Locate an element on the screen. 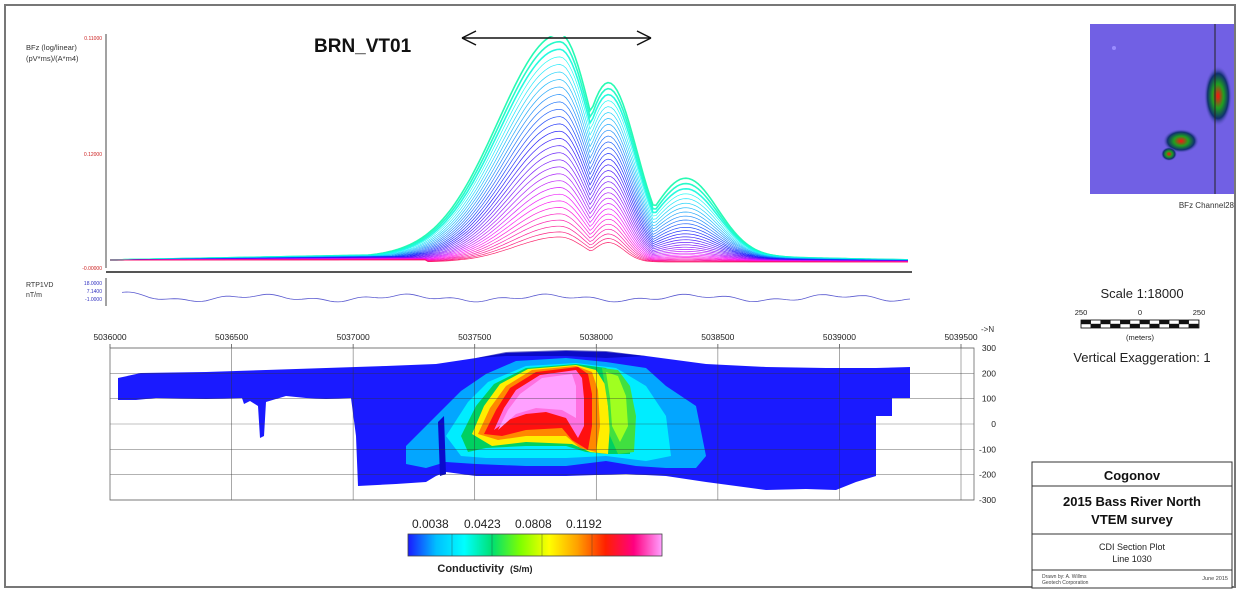 Image resolution: width=1243 pixels, height=593 pixels. section-x-tick-label: 5036000 is located at coordinates (109, 337).